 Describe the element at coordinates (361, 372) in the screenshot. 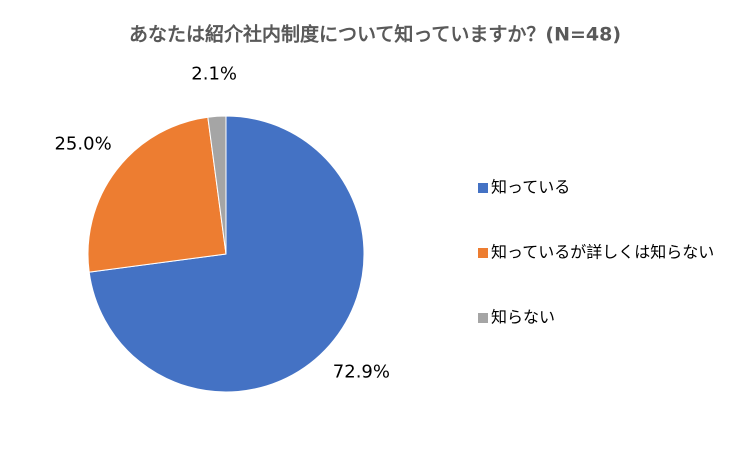

I see `data-label: 72.9%` at that location.